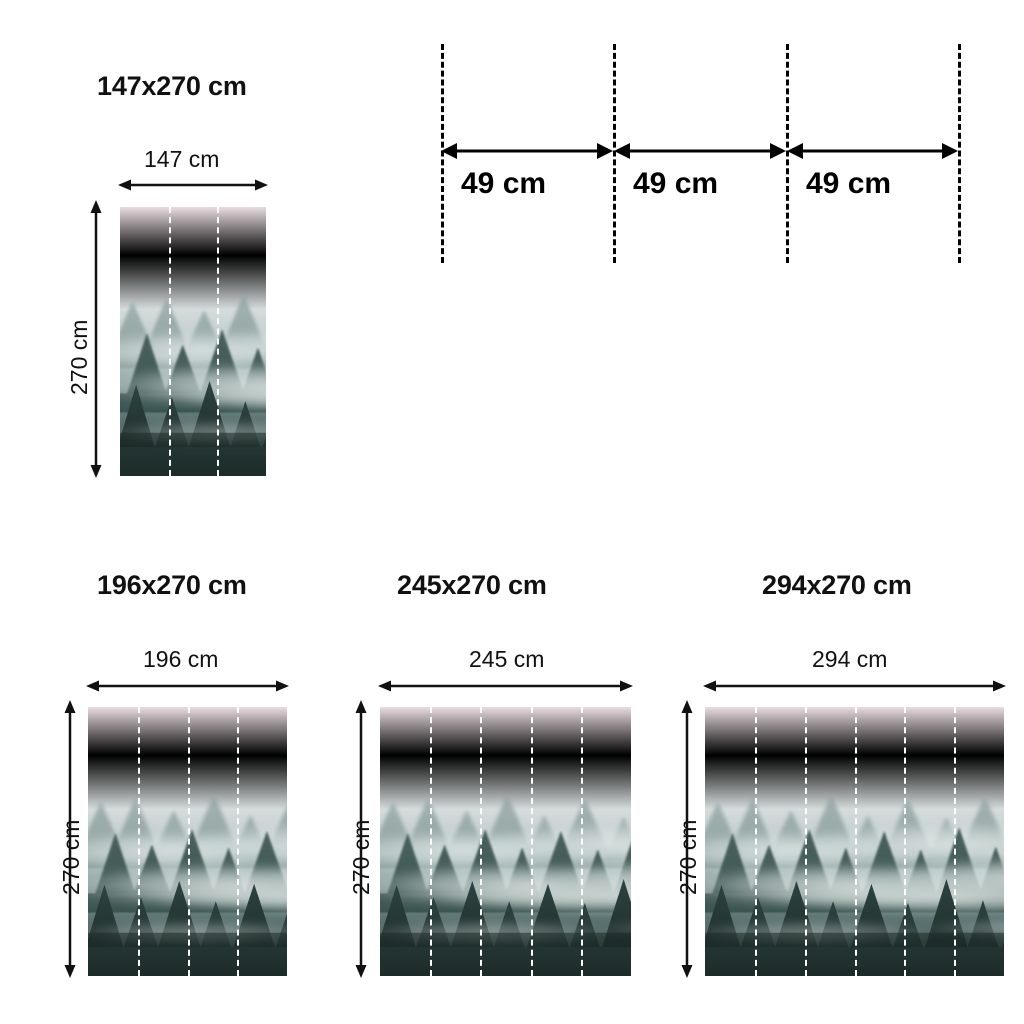  Describe the element at coordinates (504, 183) in the screenshot. I see `strip-segment-label-1: 49 cm` at that location.